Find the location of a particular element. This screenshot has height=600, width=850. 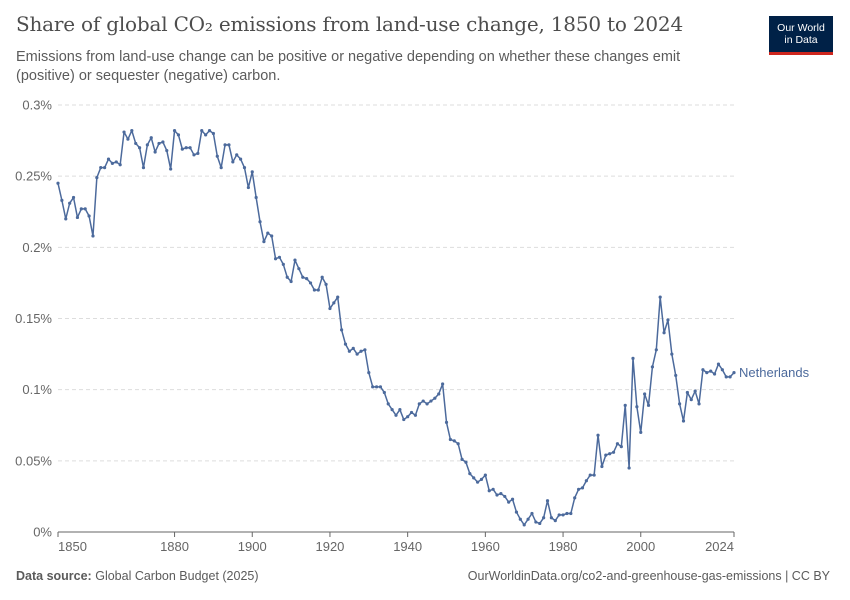

owid-logo: Our World in Data is located at coordinates (801, 35).